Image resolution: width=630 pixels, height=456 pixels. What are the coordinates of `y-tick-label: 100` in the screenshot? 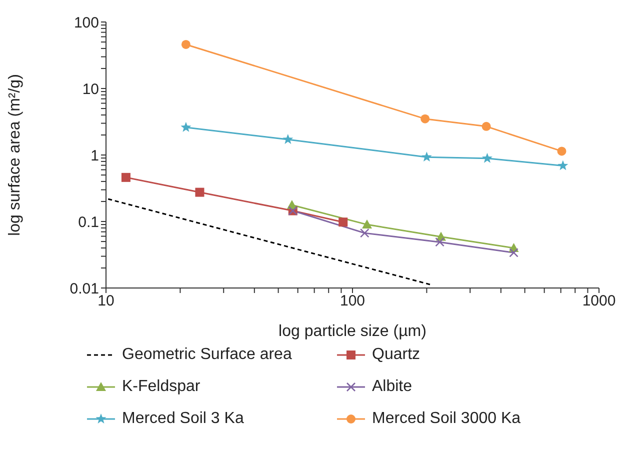 It's located at (86, 23).